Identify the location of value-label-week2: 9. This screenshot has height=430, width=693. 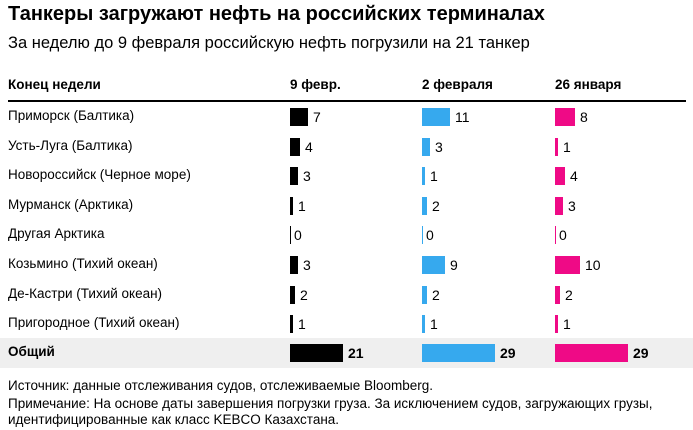
(454, 265).